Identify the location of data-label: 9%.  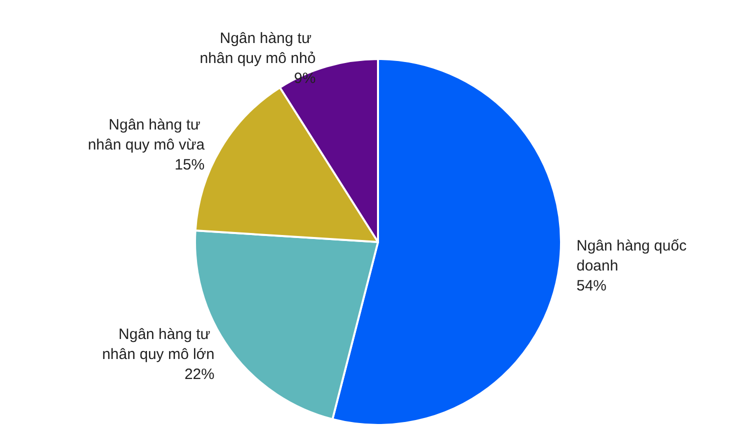
(305, 79).